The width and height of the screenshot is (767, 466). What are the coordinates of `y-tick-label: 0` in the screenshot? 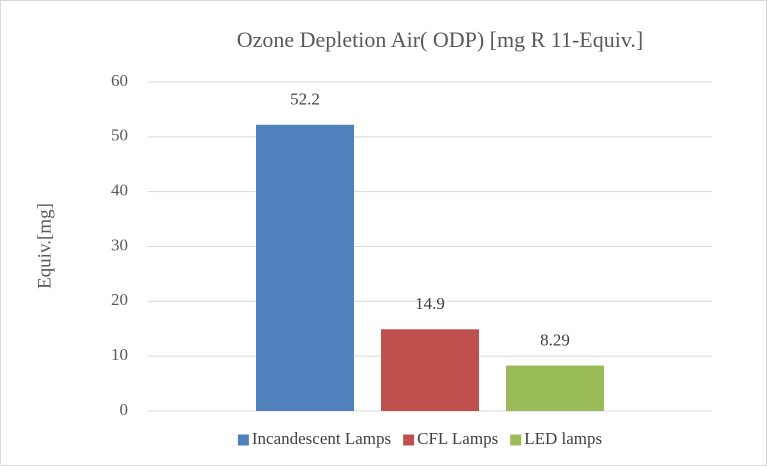 It's located at (124, 409).